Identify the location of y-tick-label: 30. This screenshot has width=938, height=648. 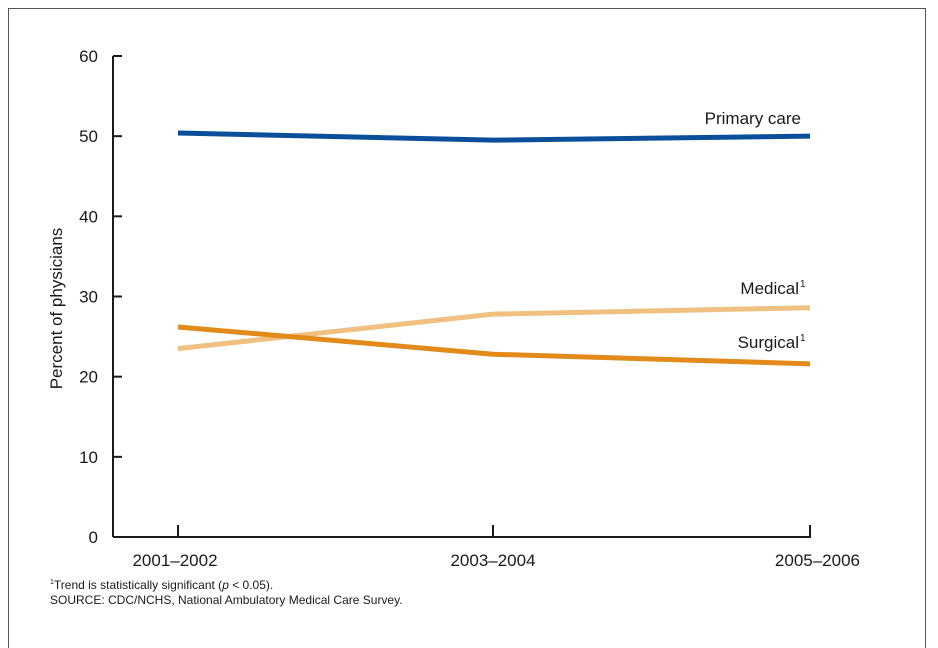
(88, 297).